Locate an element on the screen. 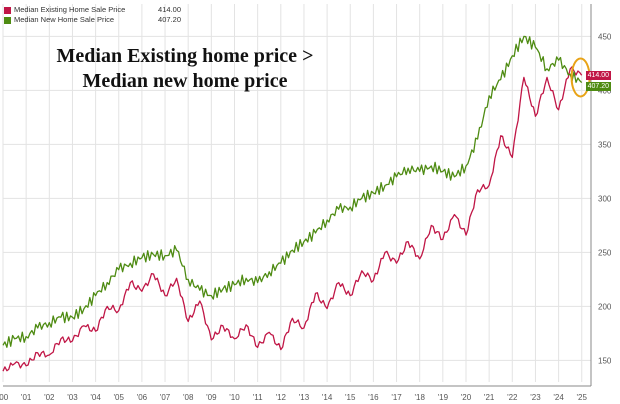 This screenshot has height=404, width=620. x-tick-label: '11 is located at coordinates (258, 397).